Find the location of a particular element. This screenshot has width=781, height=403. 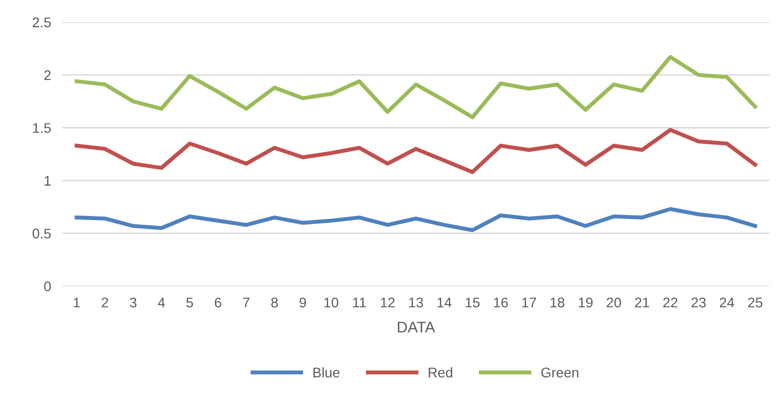

y-tick-label: 2 is located at coordinates (47, 75).